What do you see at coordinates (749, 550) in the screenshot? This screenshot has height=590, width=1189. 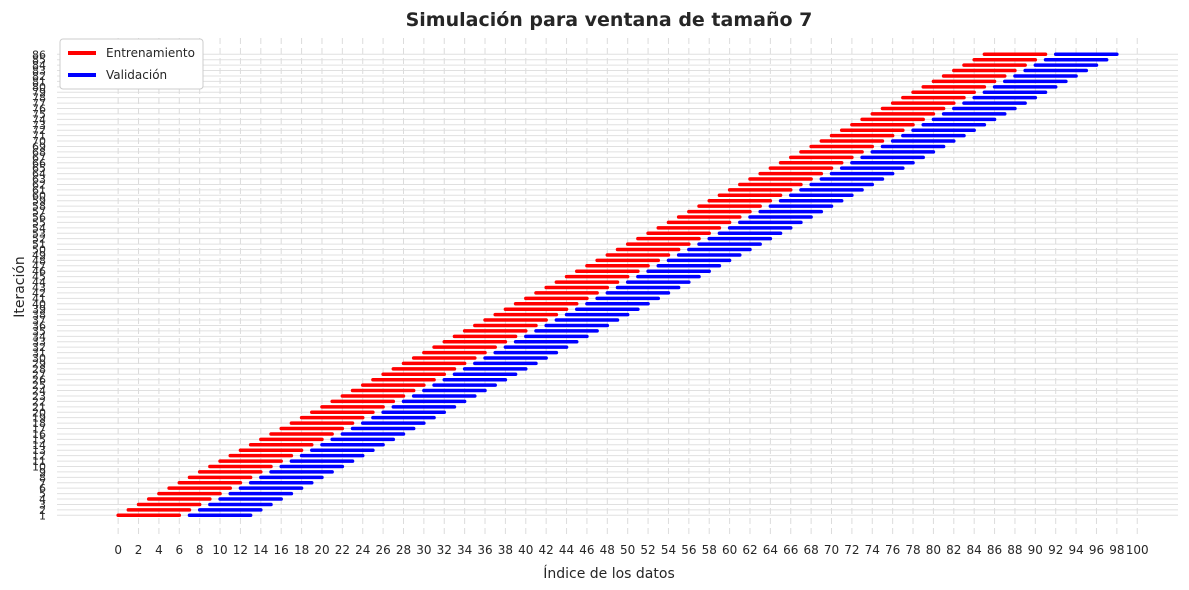 I see `x-tick-label: 62` at bounding box center [749, 550].